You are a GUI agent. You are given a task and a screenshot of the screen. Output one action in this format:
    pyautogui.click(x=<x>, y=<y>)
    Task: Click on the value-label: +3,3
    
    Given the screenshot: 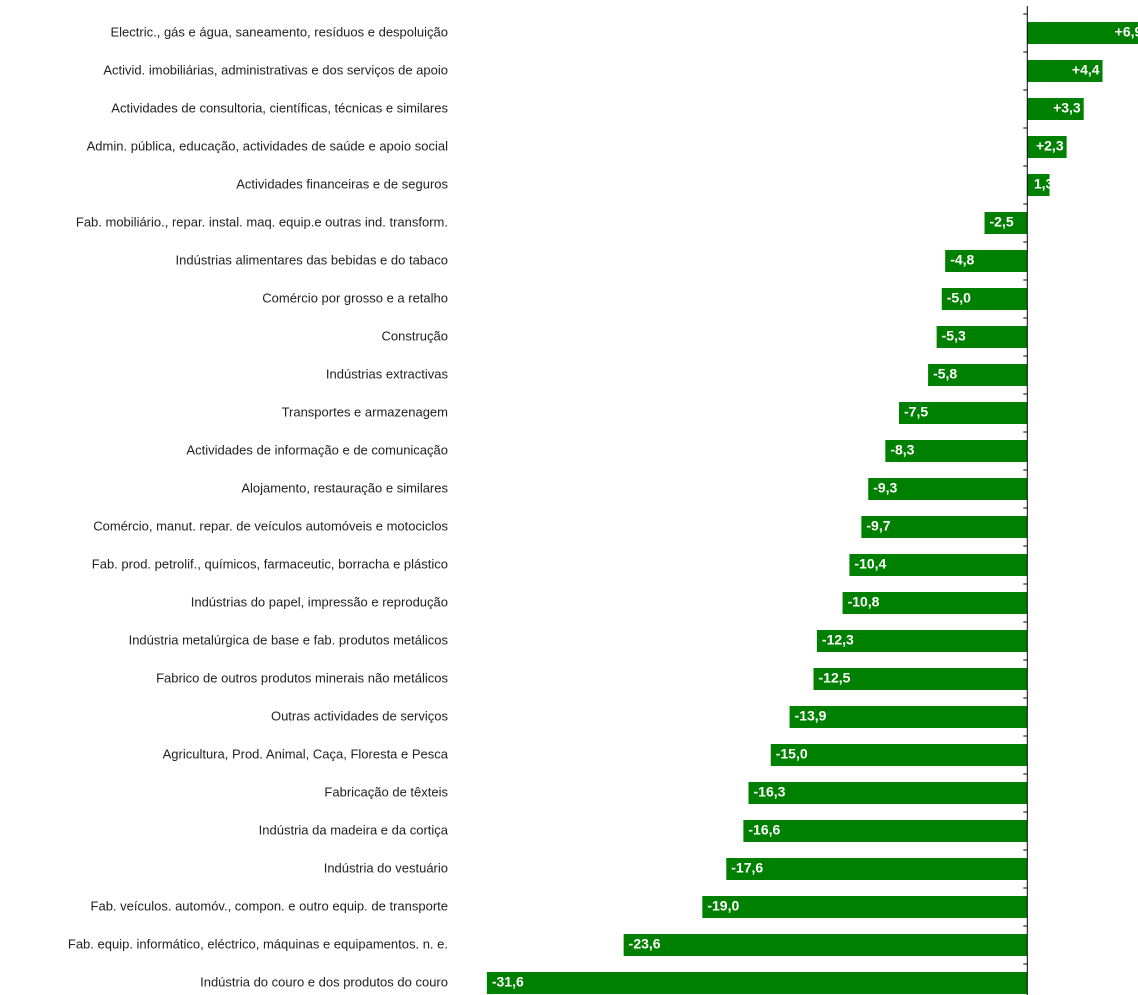 What is the action you would take?
    pyautogui.click(x=1067, y=108)
    